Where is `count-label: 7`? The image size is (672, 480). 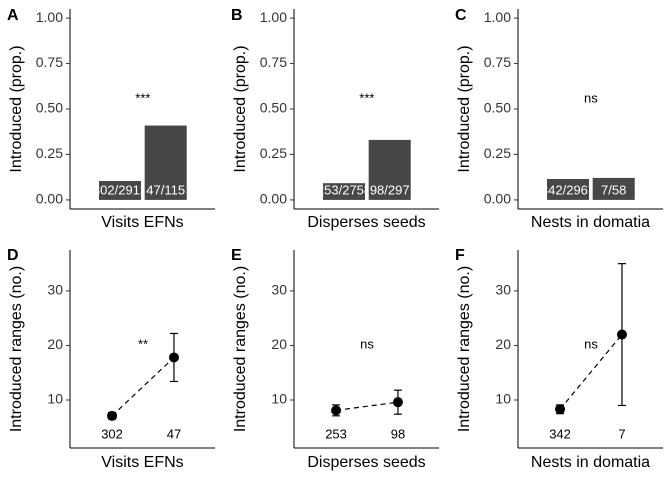 count-label: 7 is located at coordinates (621, 433).